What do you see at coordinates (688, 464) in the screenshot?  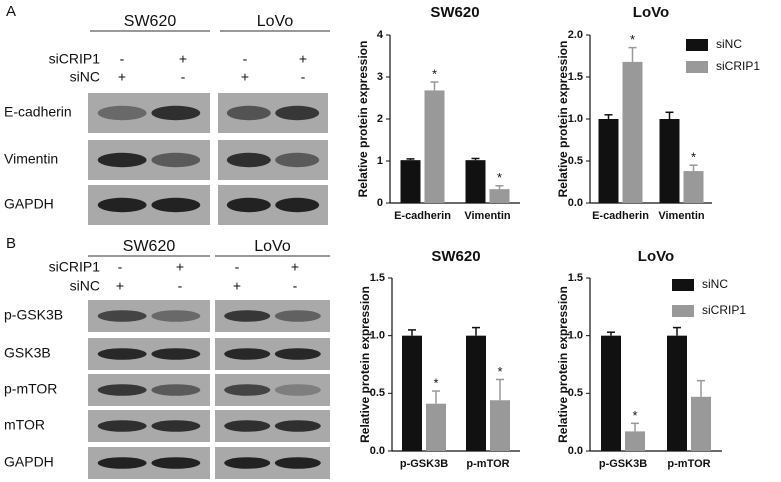 I see `x-tick-label: p-mTOR` at bounding box center [688, 464].